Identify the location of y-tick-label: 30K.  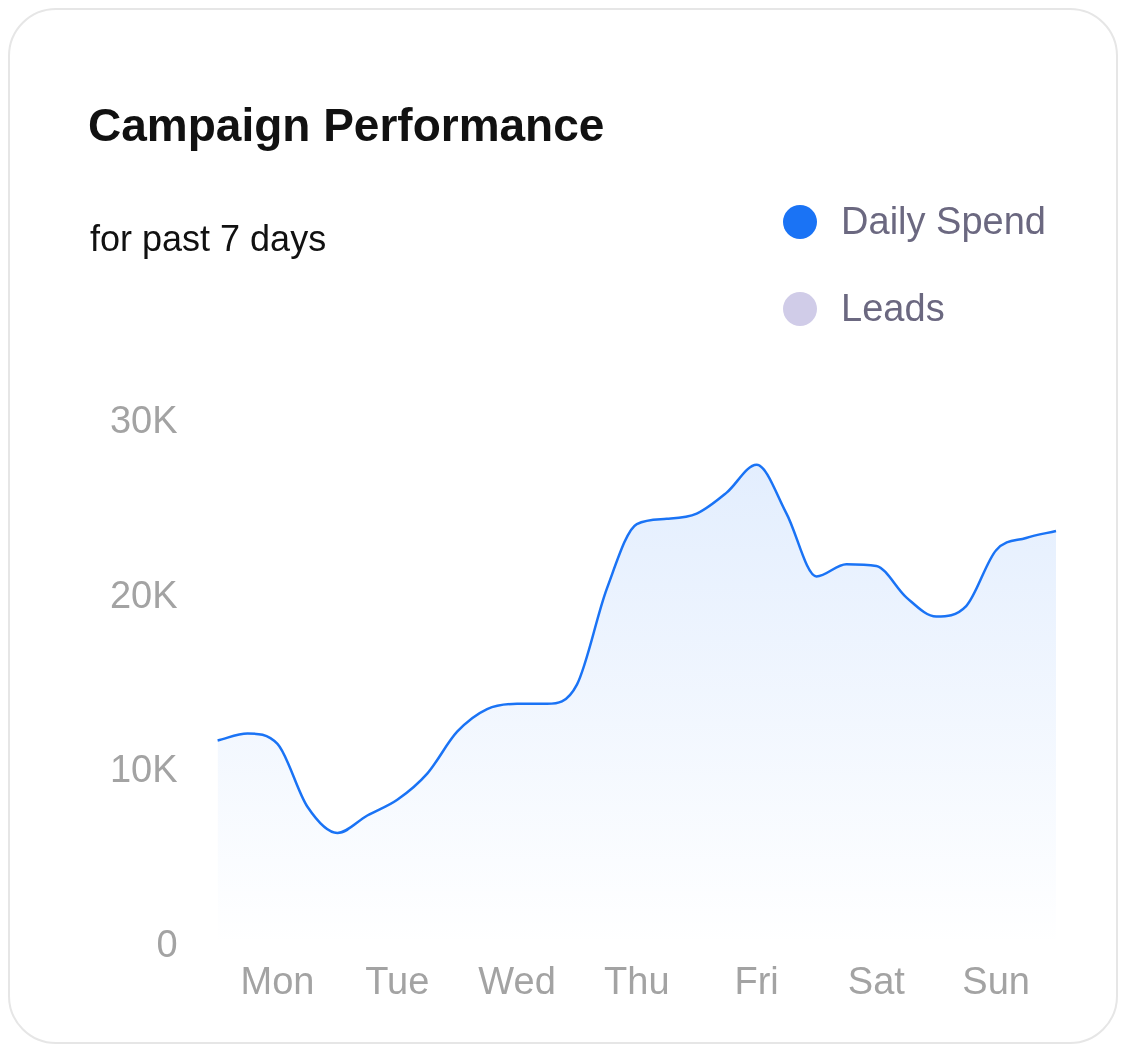
(143, 420).